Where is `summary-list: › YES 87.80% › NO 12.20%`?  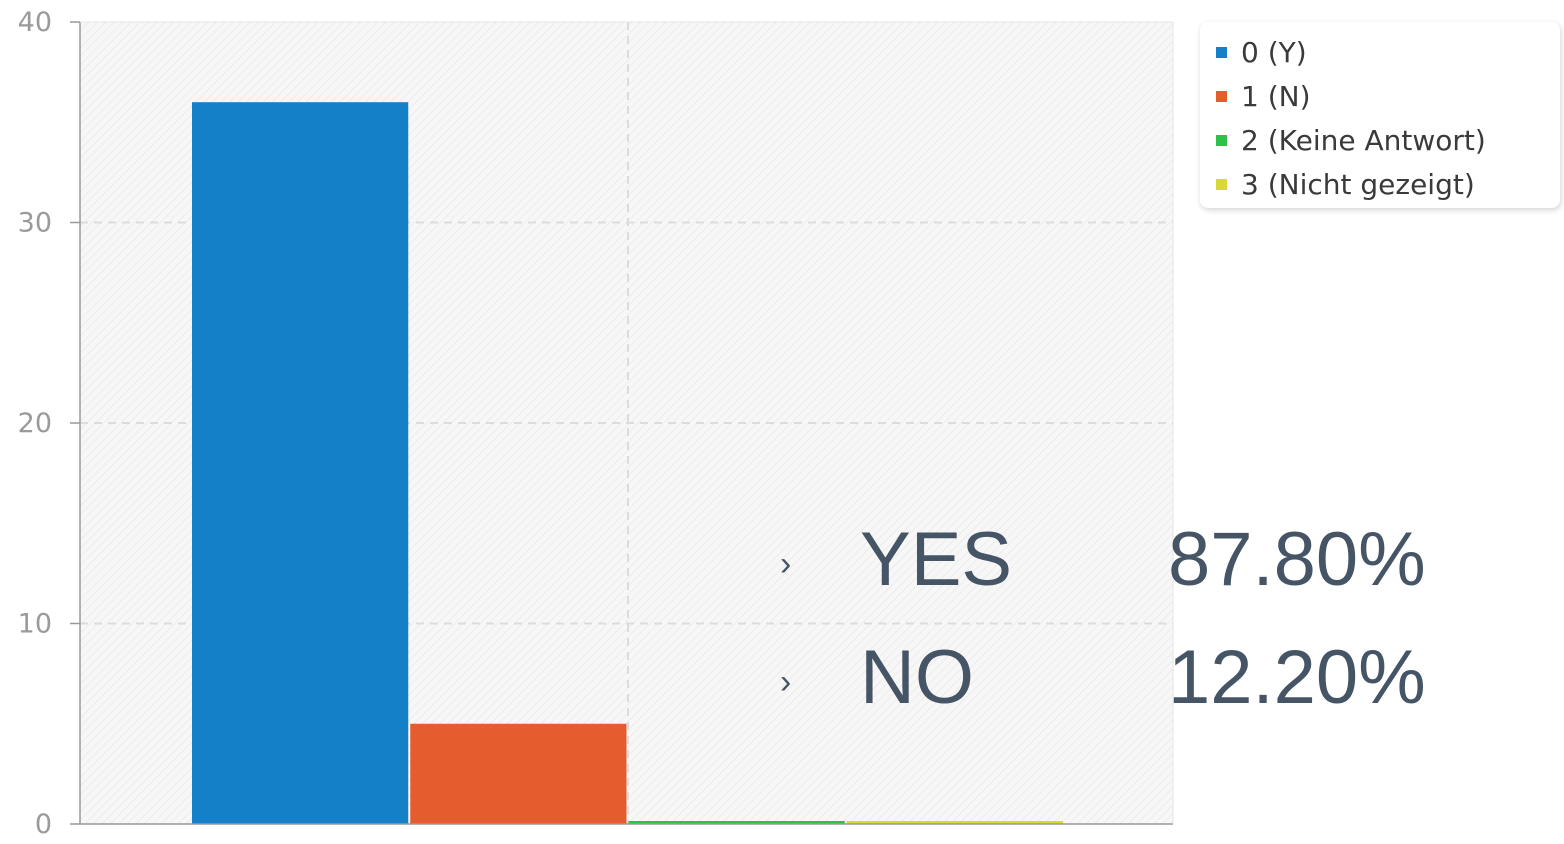 summary-list: › YES 87.80% › NO 12.20% is located at coordinates (1130, 633).